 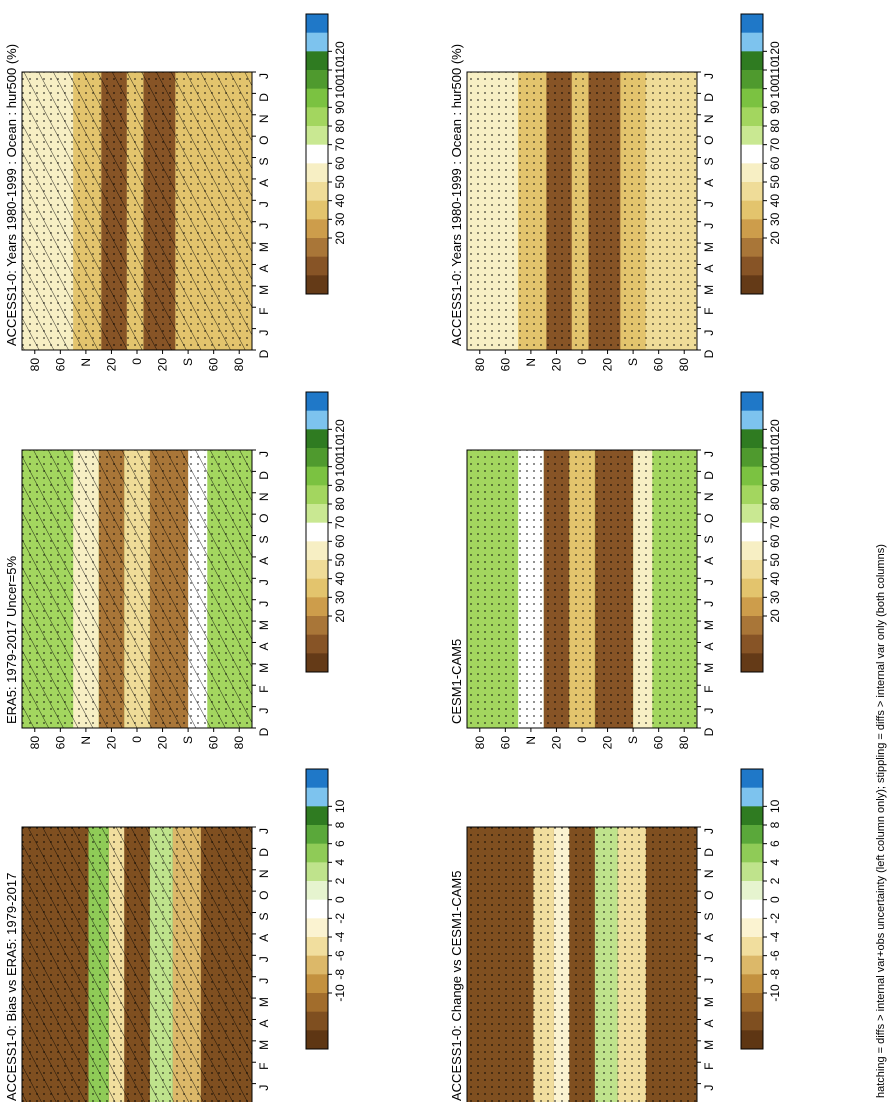 What do you see at coordinates (340, 936) in the screenshot?
I see `colorbar-tick-label: -4` at bounding box center [340, 936].